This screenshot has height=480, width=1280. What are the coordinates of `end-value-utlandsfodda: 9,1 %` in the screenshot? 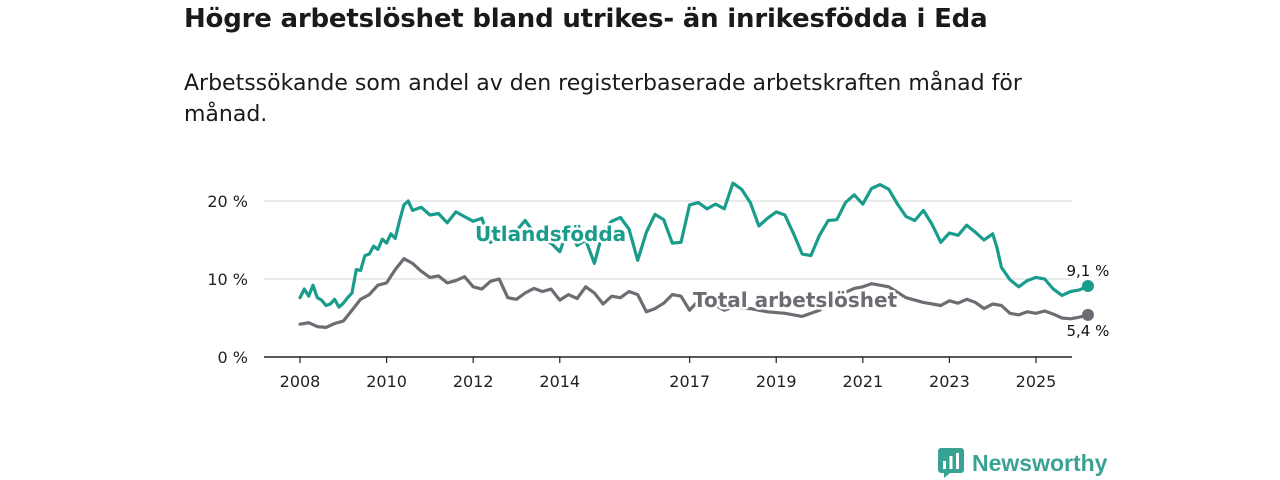 It's located at (1088, 271).